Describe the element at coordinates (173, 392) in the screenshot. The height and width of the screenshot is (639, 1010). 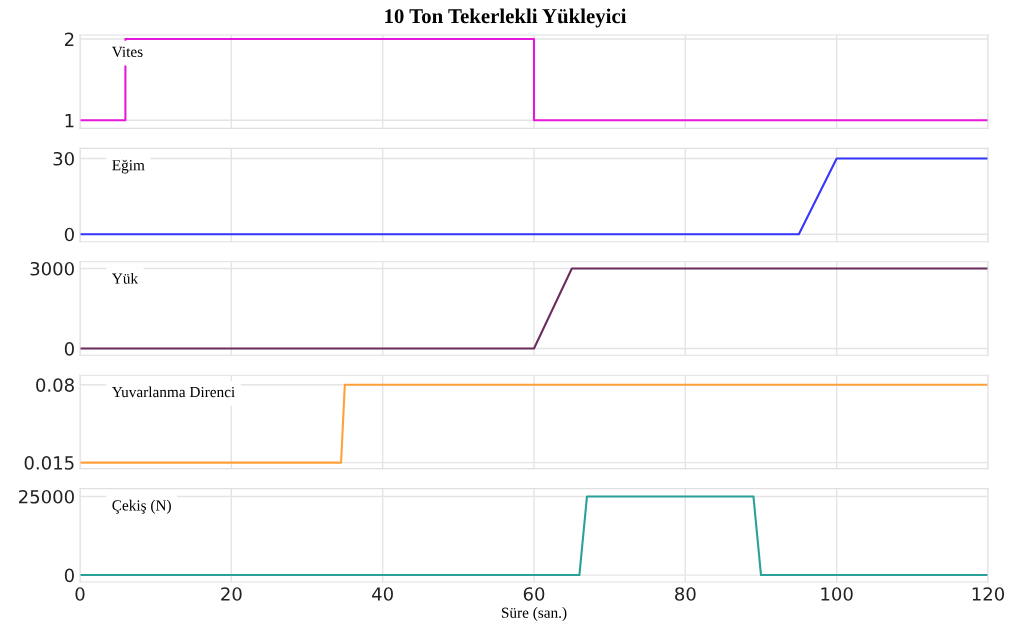
I see `text: Yuvarlanma Direnci` at that location.